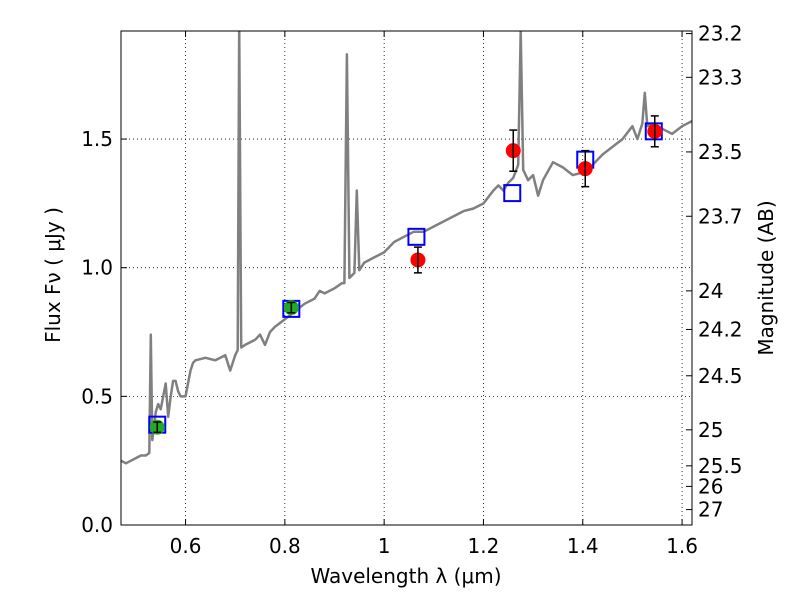 The width and height of the screenshot is (800, 600). Describe the element at coordinates (583, 546) in the screenshot. I see `x-tick-label: 1.4` at that location.